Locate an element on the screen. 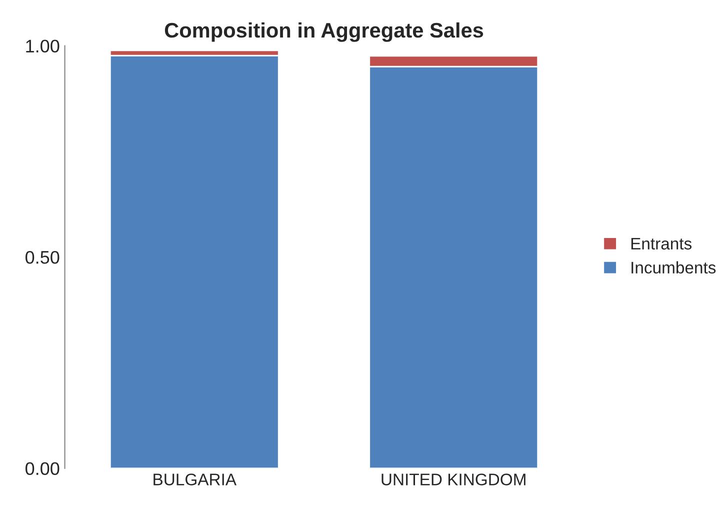 The width and height of the screenshot is (720, 509). y-tick-label: 0.50 is located at coordinates (43, 257).